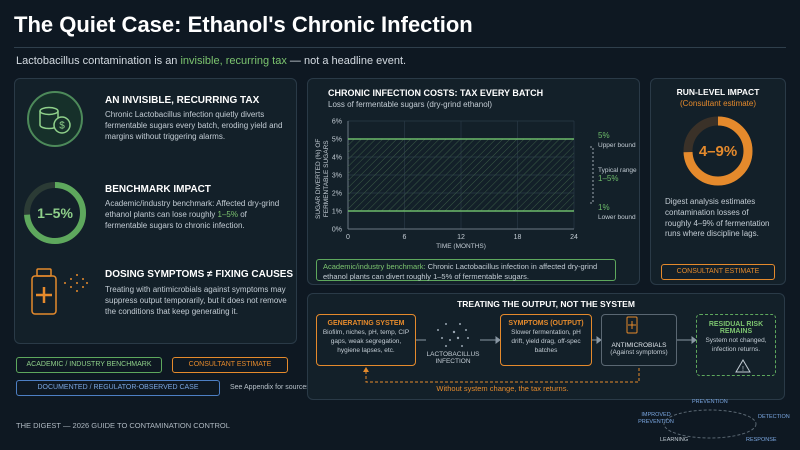 Image resolution: width=800 pixels, height=450 pixels. What do you see at coordinates (55, 119) in the screenshot?
I see `coins-icon: $` at bounding box center [55, 119].